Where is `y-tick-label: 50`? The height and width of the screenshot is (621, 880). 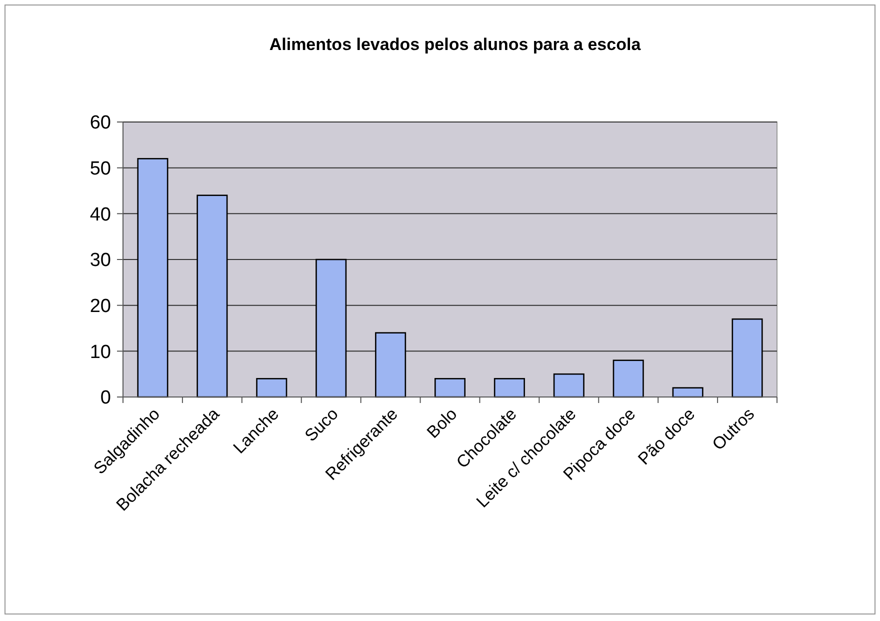 y-tick-label: 50 is located at coordinates (100, 169).